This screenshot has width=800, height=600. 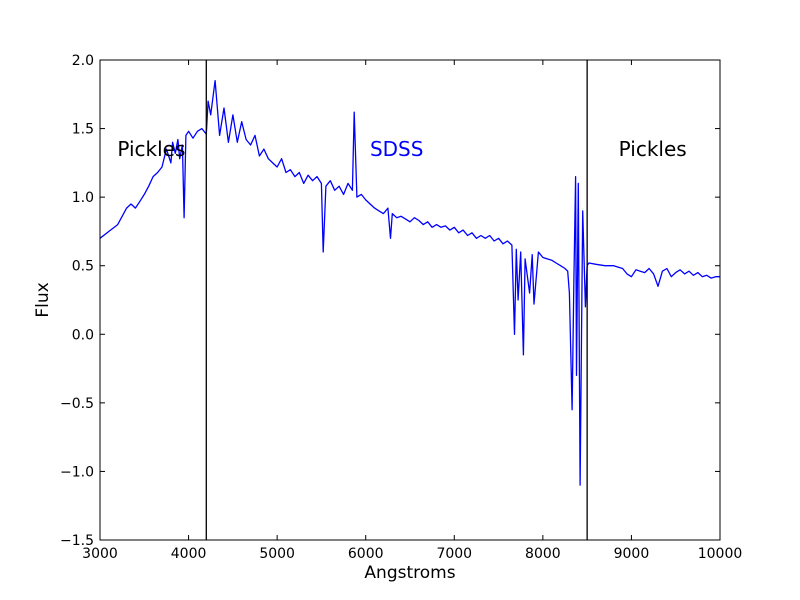 I want to click on x-tick-label: 4000, so click(x=189, y=554).